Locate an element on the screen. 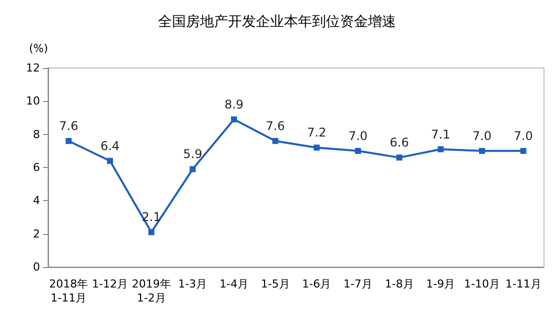  data-label: 6.6 is located at coordinates (399, 143).